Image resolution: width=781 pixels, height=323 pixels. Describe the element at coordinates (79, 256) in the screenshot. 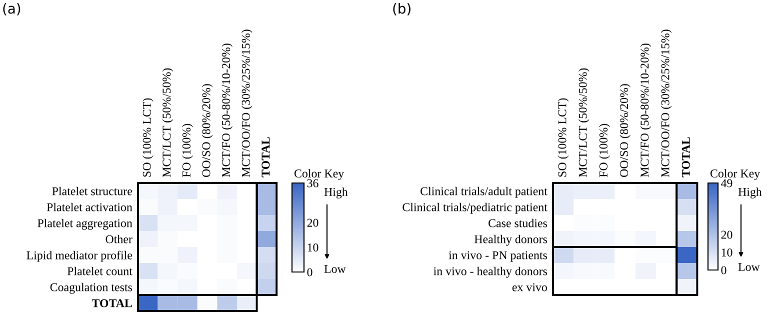

I see `y-tick-label: Lipid mediator profile` at that location.